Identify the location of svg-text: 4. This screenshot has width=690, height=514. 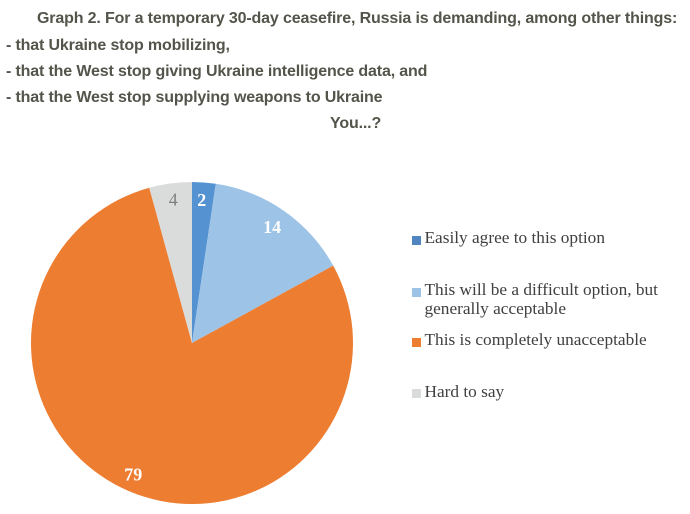
(173, 200).